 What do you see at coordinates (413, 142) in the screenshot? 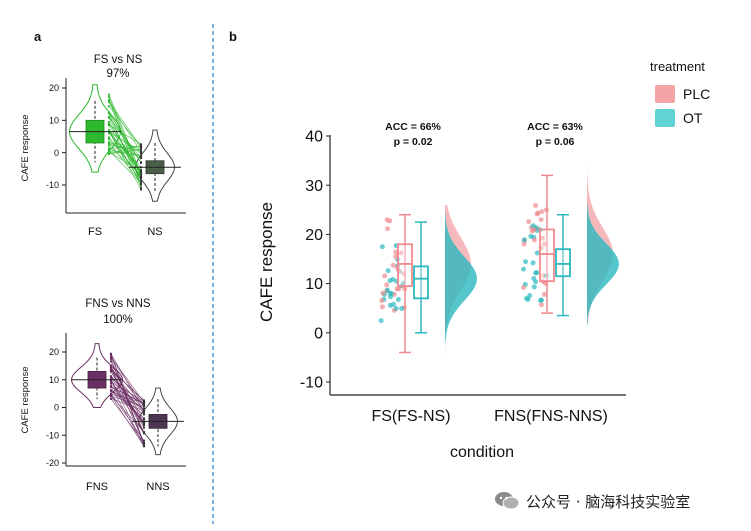
I see `annotation-p: p = 0.02` at bounding box center [413, 142].